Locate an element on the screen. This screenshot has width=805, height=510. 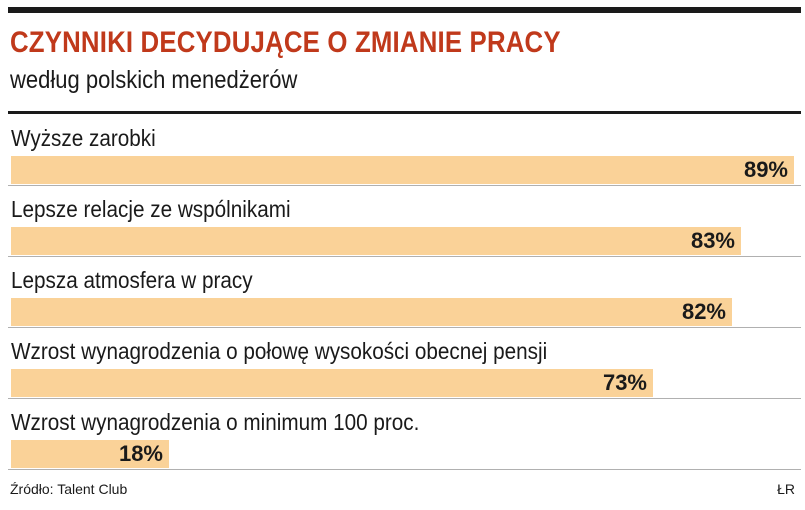
bar-row: Lepsza atmosfera w pracy 82% is located at coordinates (404, 291).